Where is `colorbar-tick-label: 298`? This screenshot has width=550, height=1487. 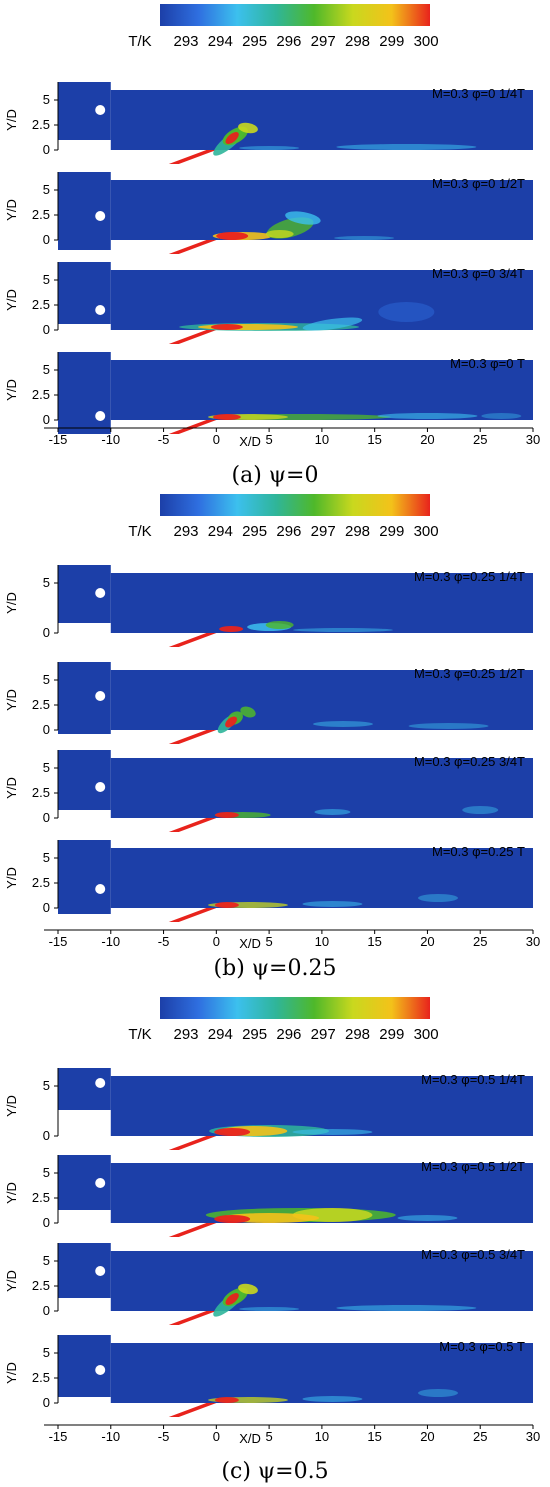
colorbar-tick-label: 298 is located at coordinates (357, 531).